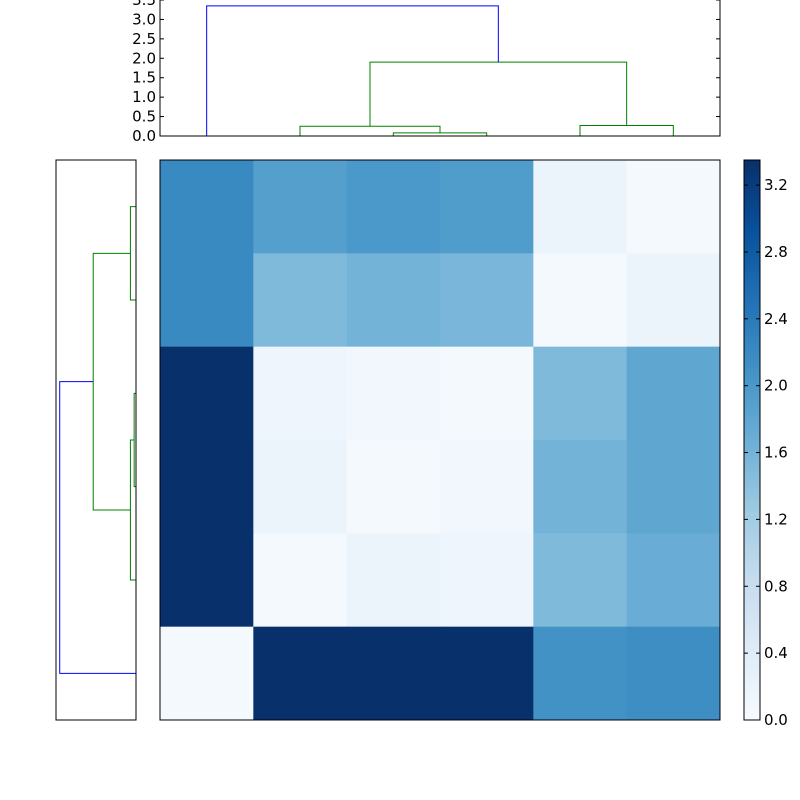  I want to click on colorbar-tick-label: 0.4, so click(776, 653).